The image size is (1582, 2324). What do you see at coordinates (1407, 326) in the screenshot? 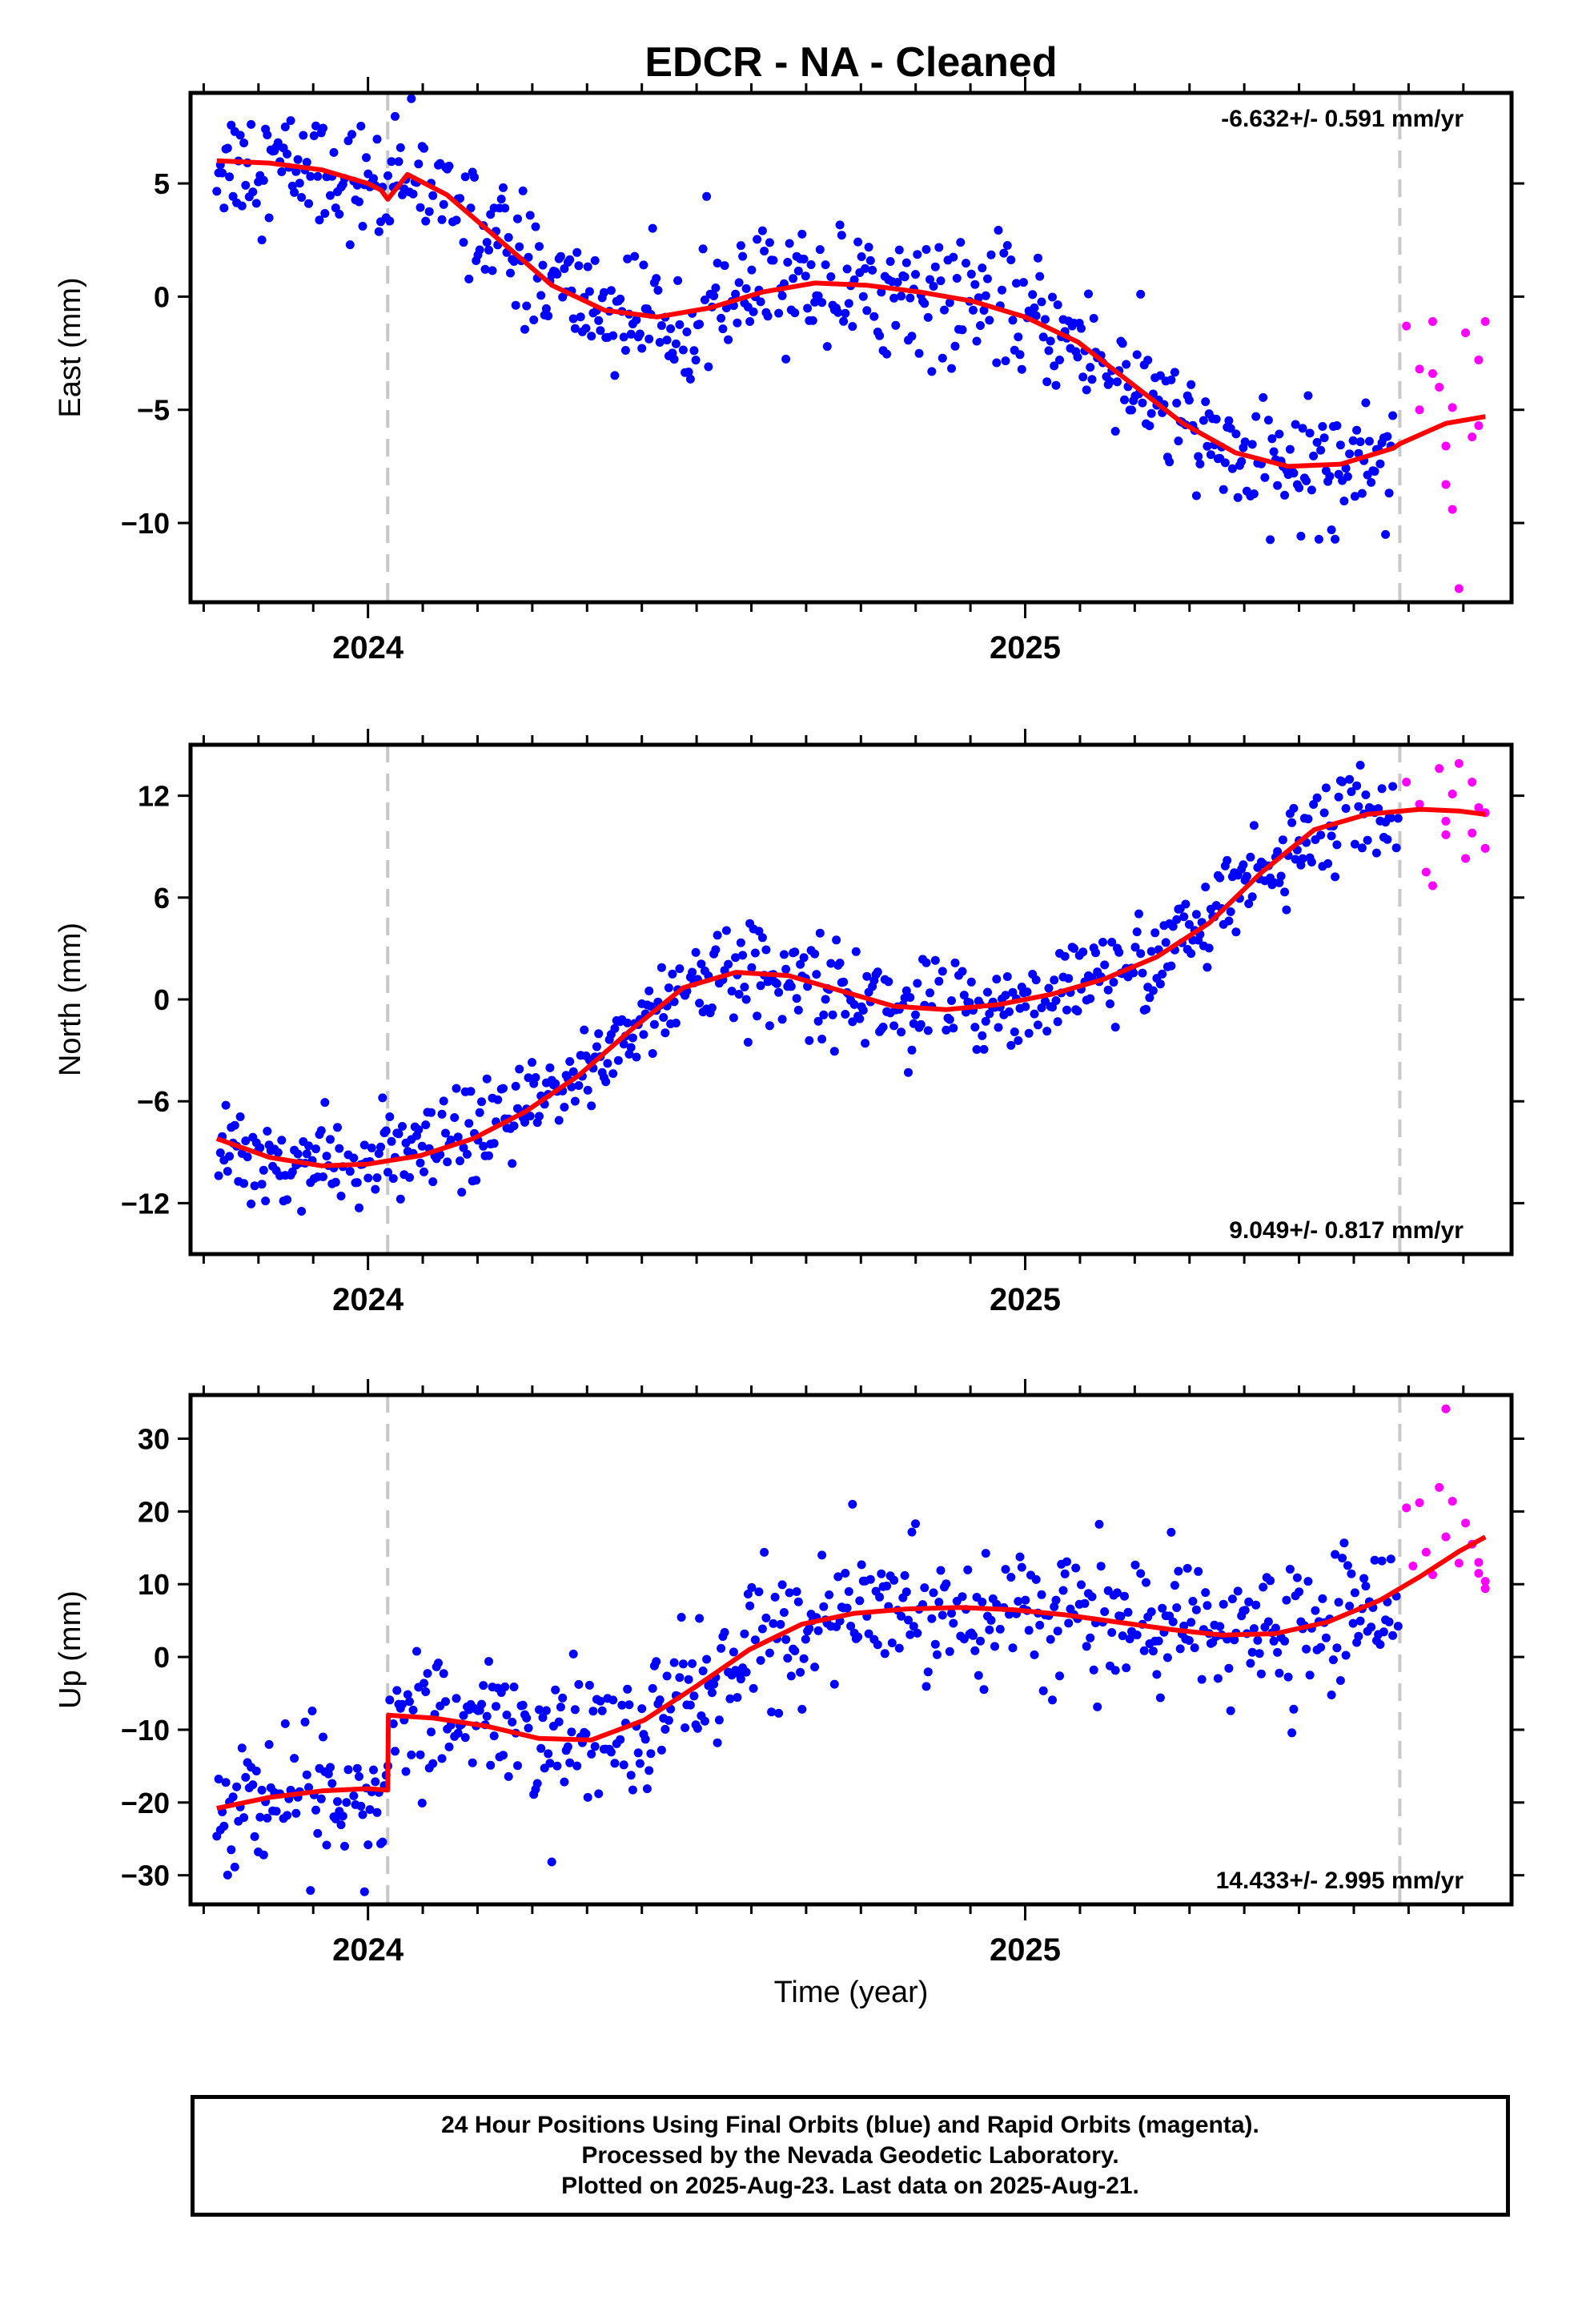
I see `east-rapid-point` at bounding box center [1407, 326].